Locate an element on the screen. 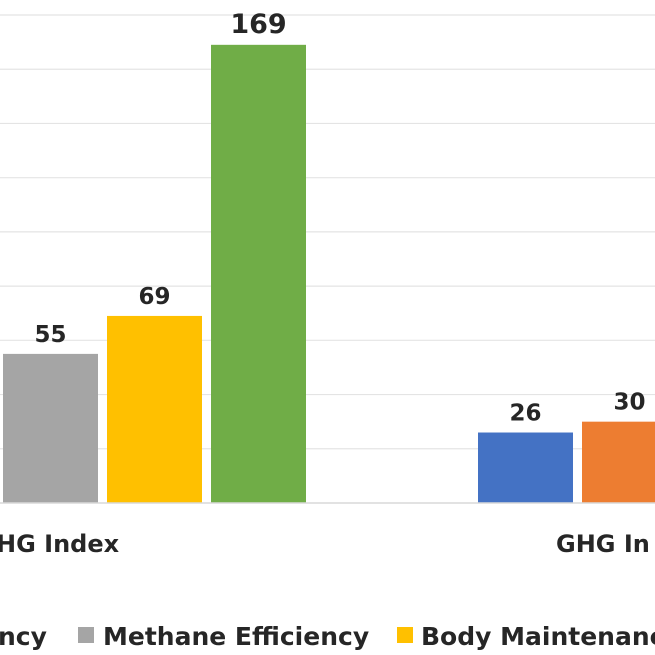  value-label-0-3: 169 is located at coordinates (258, 24).